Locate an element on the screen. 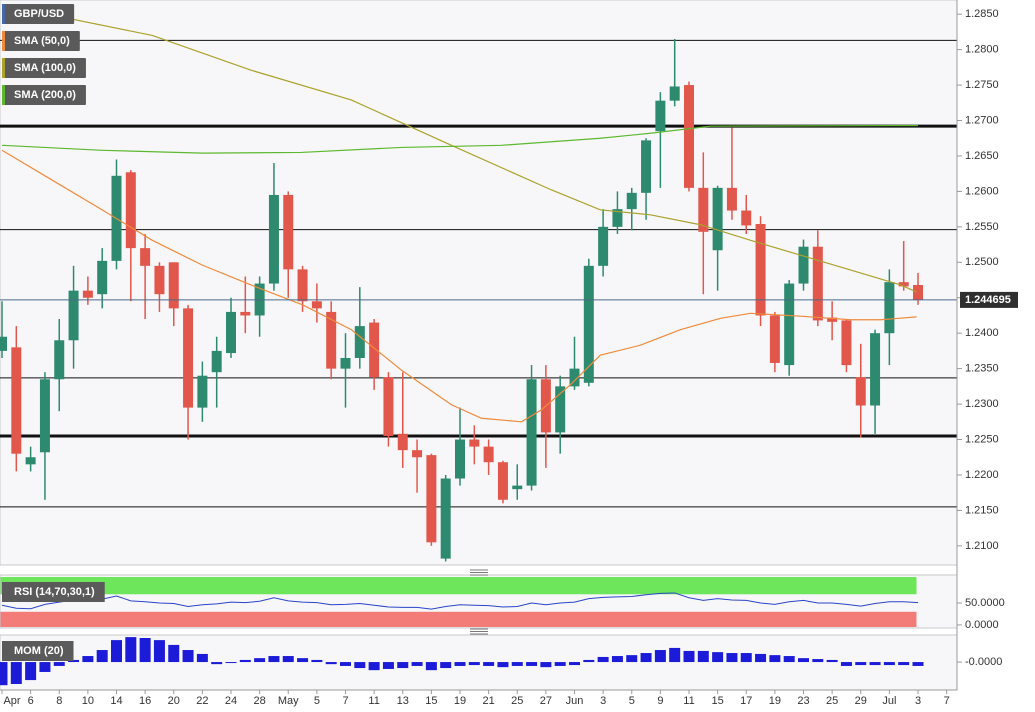  x-tick-label: 14 is located at coordinates (116, 701).